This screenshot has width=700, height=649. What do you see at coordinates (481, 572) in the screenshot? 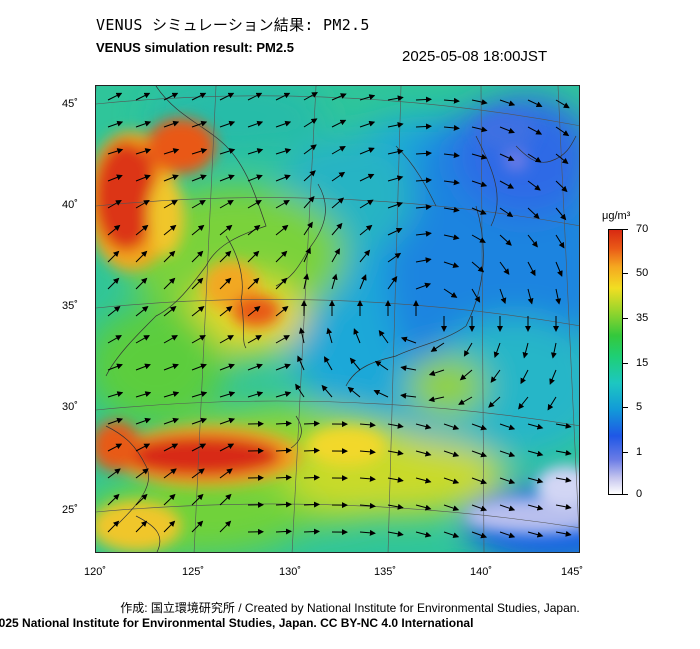
I see `lon-label-140: 140˚` at bounding box center [481, 572].